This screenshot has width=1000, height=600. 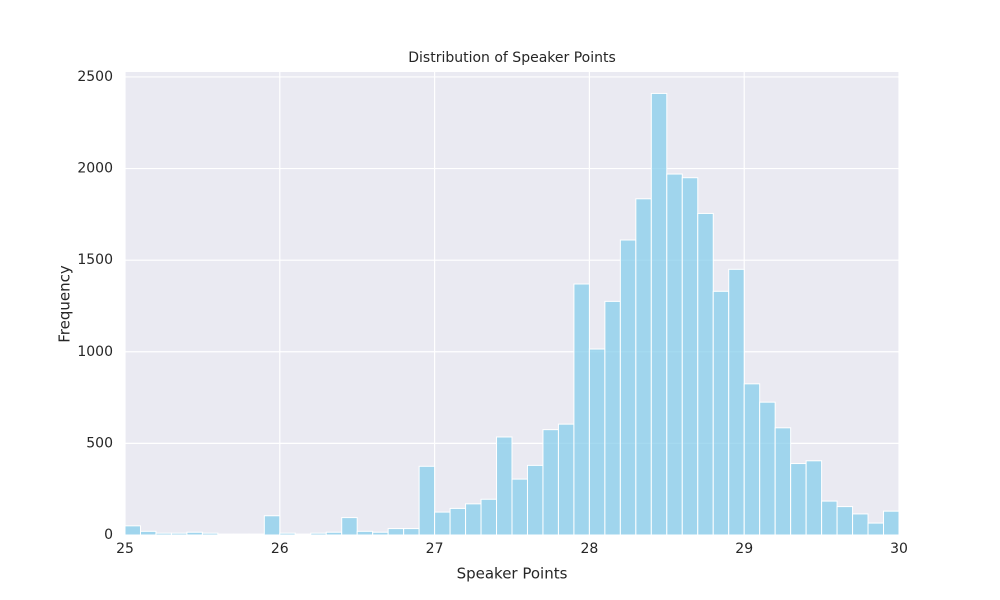 I want to click on y-axis-label: Frequency, so click(x=65, y=304).